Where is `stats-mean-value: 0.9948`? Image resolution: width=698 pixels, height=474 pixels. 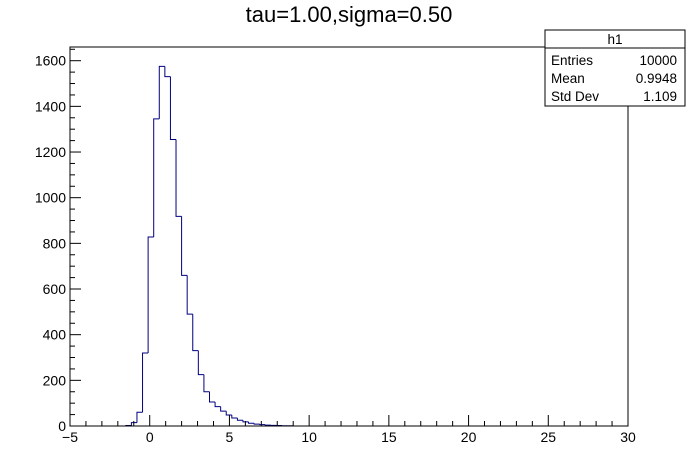
stats-mean-value: 0.9948 is located at coordinates (656, 78).